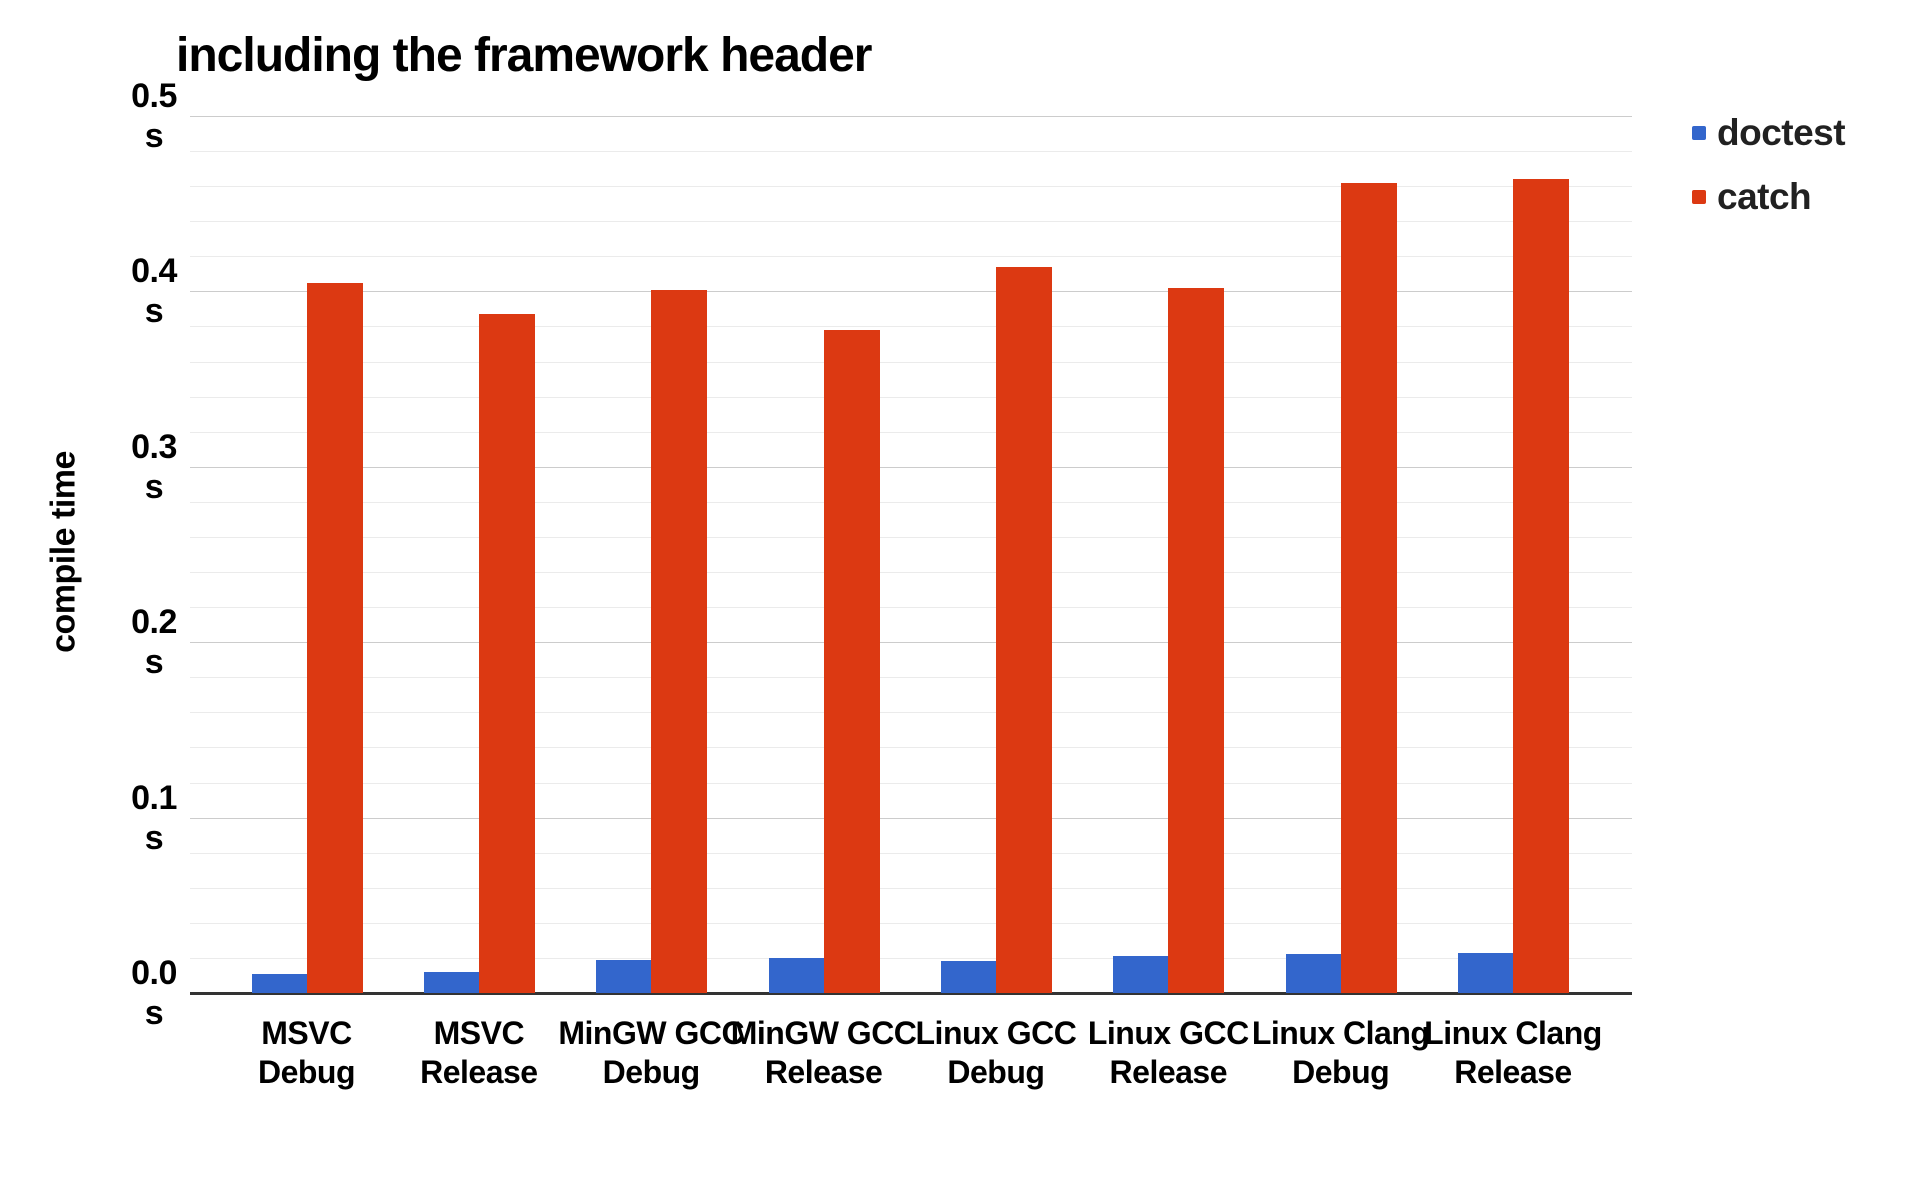  I want to click on bar-catch-msvc-debug, so click(334, 637).